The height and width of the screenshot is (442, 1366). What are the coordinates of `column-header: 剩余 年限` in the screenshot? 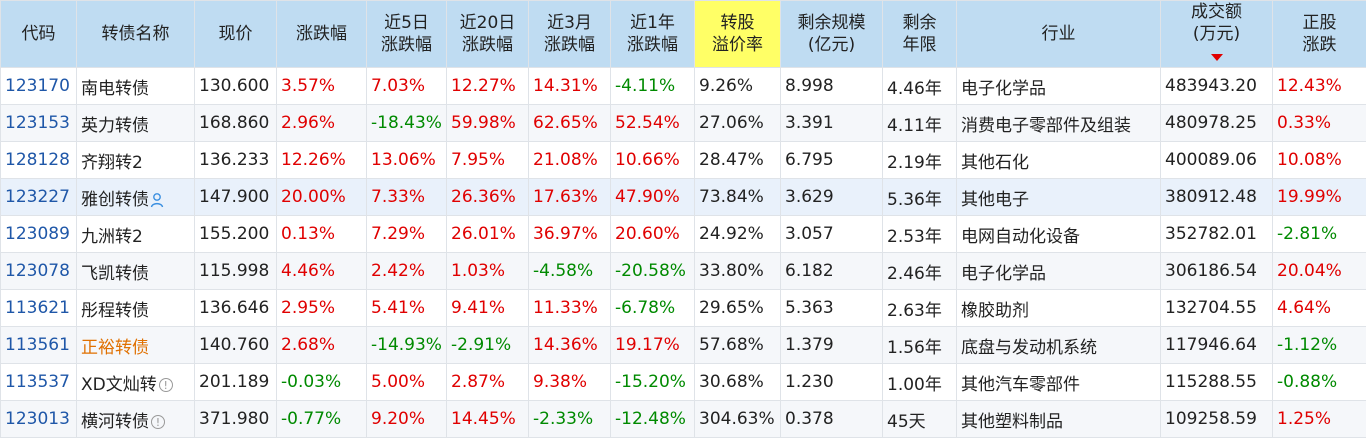 It's located at (919, 34).